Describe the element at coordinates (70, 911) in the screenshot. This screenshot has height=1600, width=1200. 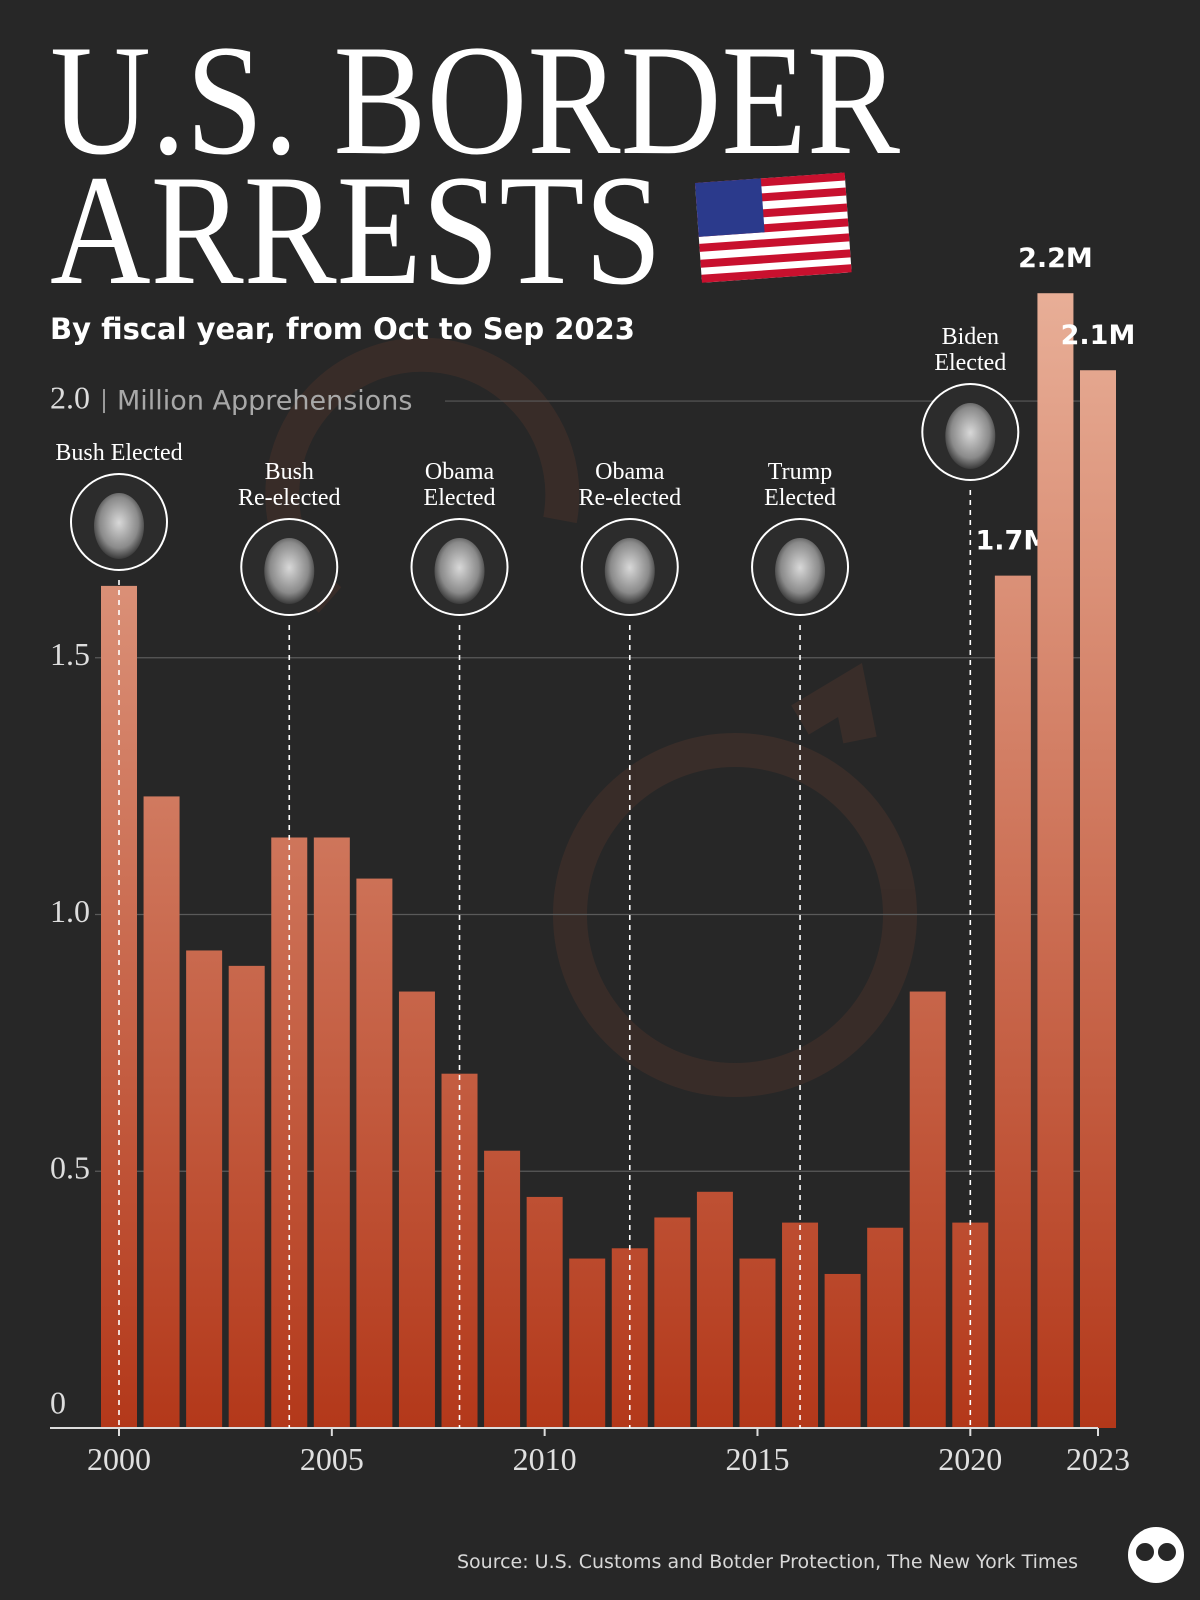
I see `y-tick-label: 1.0` at that location.